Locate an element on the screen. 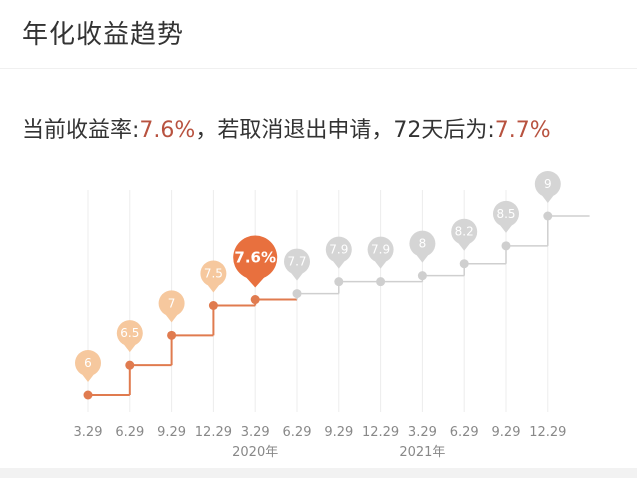  rate-summary: 当前收益率:7.6%，若取消退出申请，72天后为:7.7% is located at coordinates (286, 128).